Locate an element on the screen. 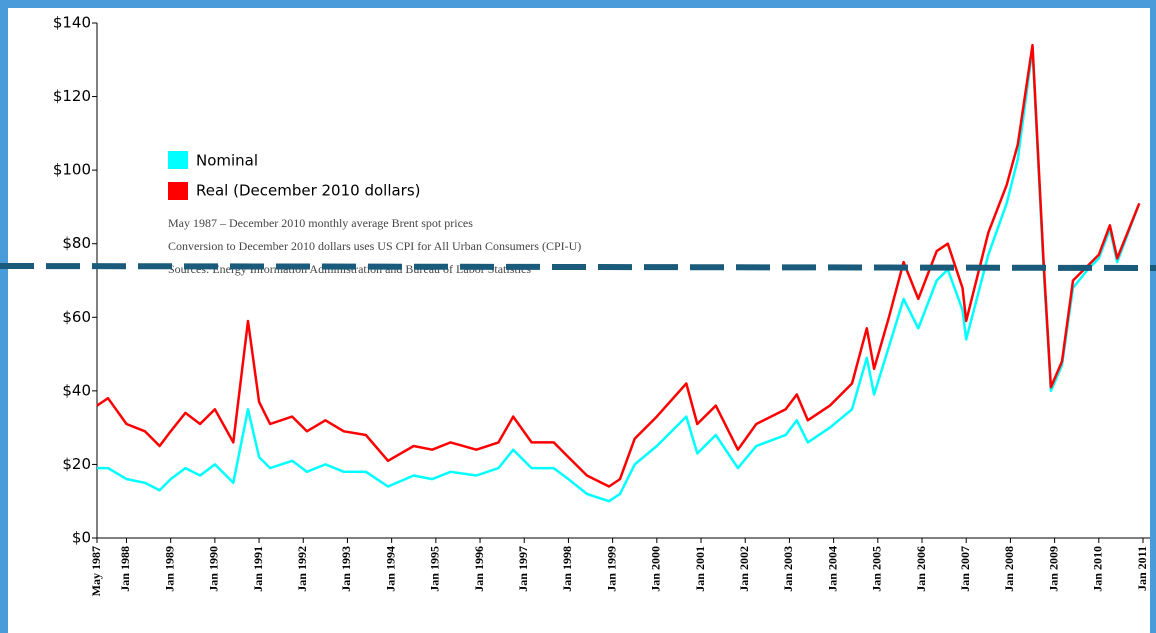 This screenshot has width=1156, height=633. x-tick-label: Jan 2008 is located at coordinates (1009, 569).